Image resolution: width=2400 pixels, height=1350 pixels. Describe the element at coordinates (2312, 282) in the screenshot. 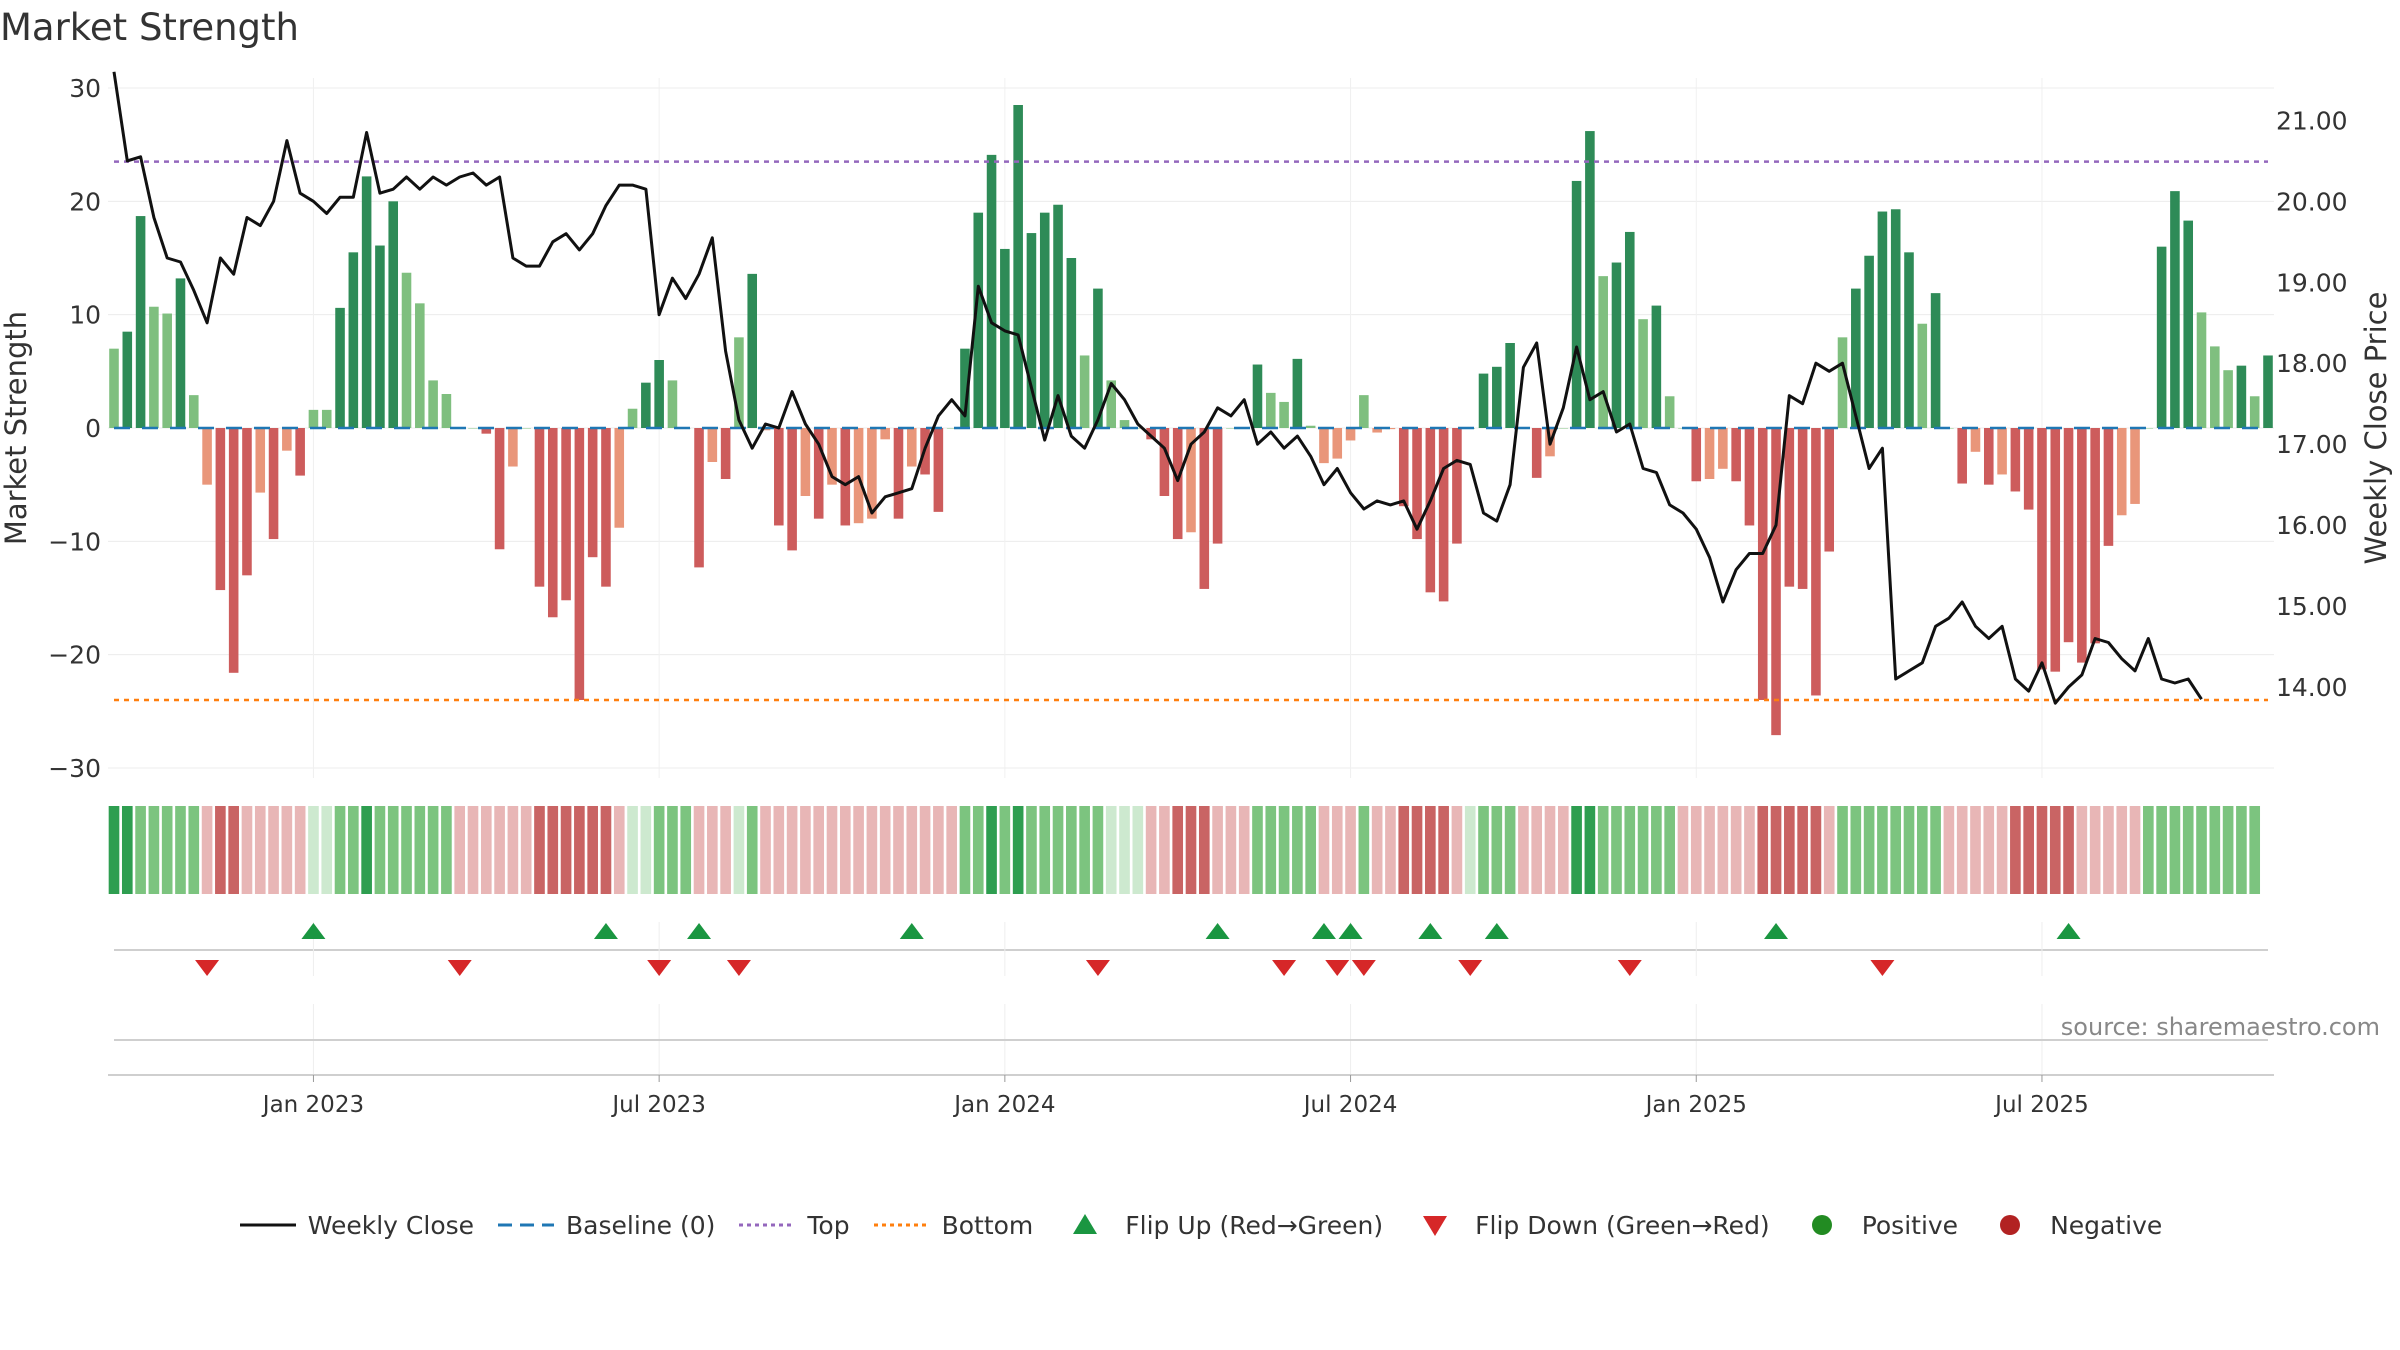

I see `y-right-tick-label: 19.00` at that location.